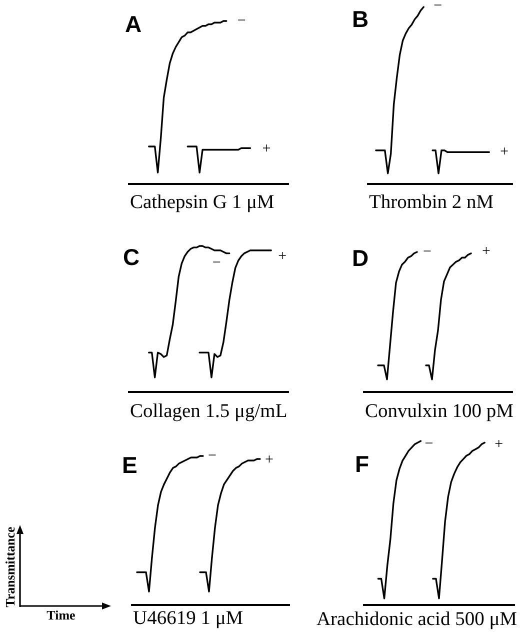 The image size is (520, 638). I want to click on chart-title: A, so click(133, 24).